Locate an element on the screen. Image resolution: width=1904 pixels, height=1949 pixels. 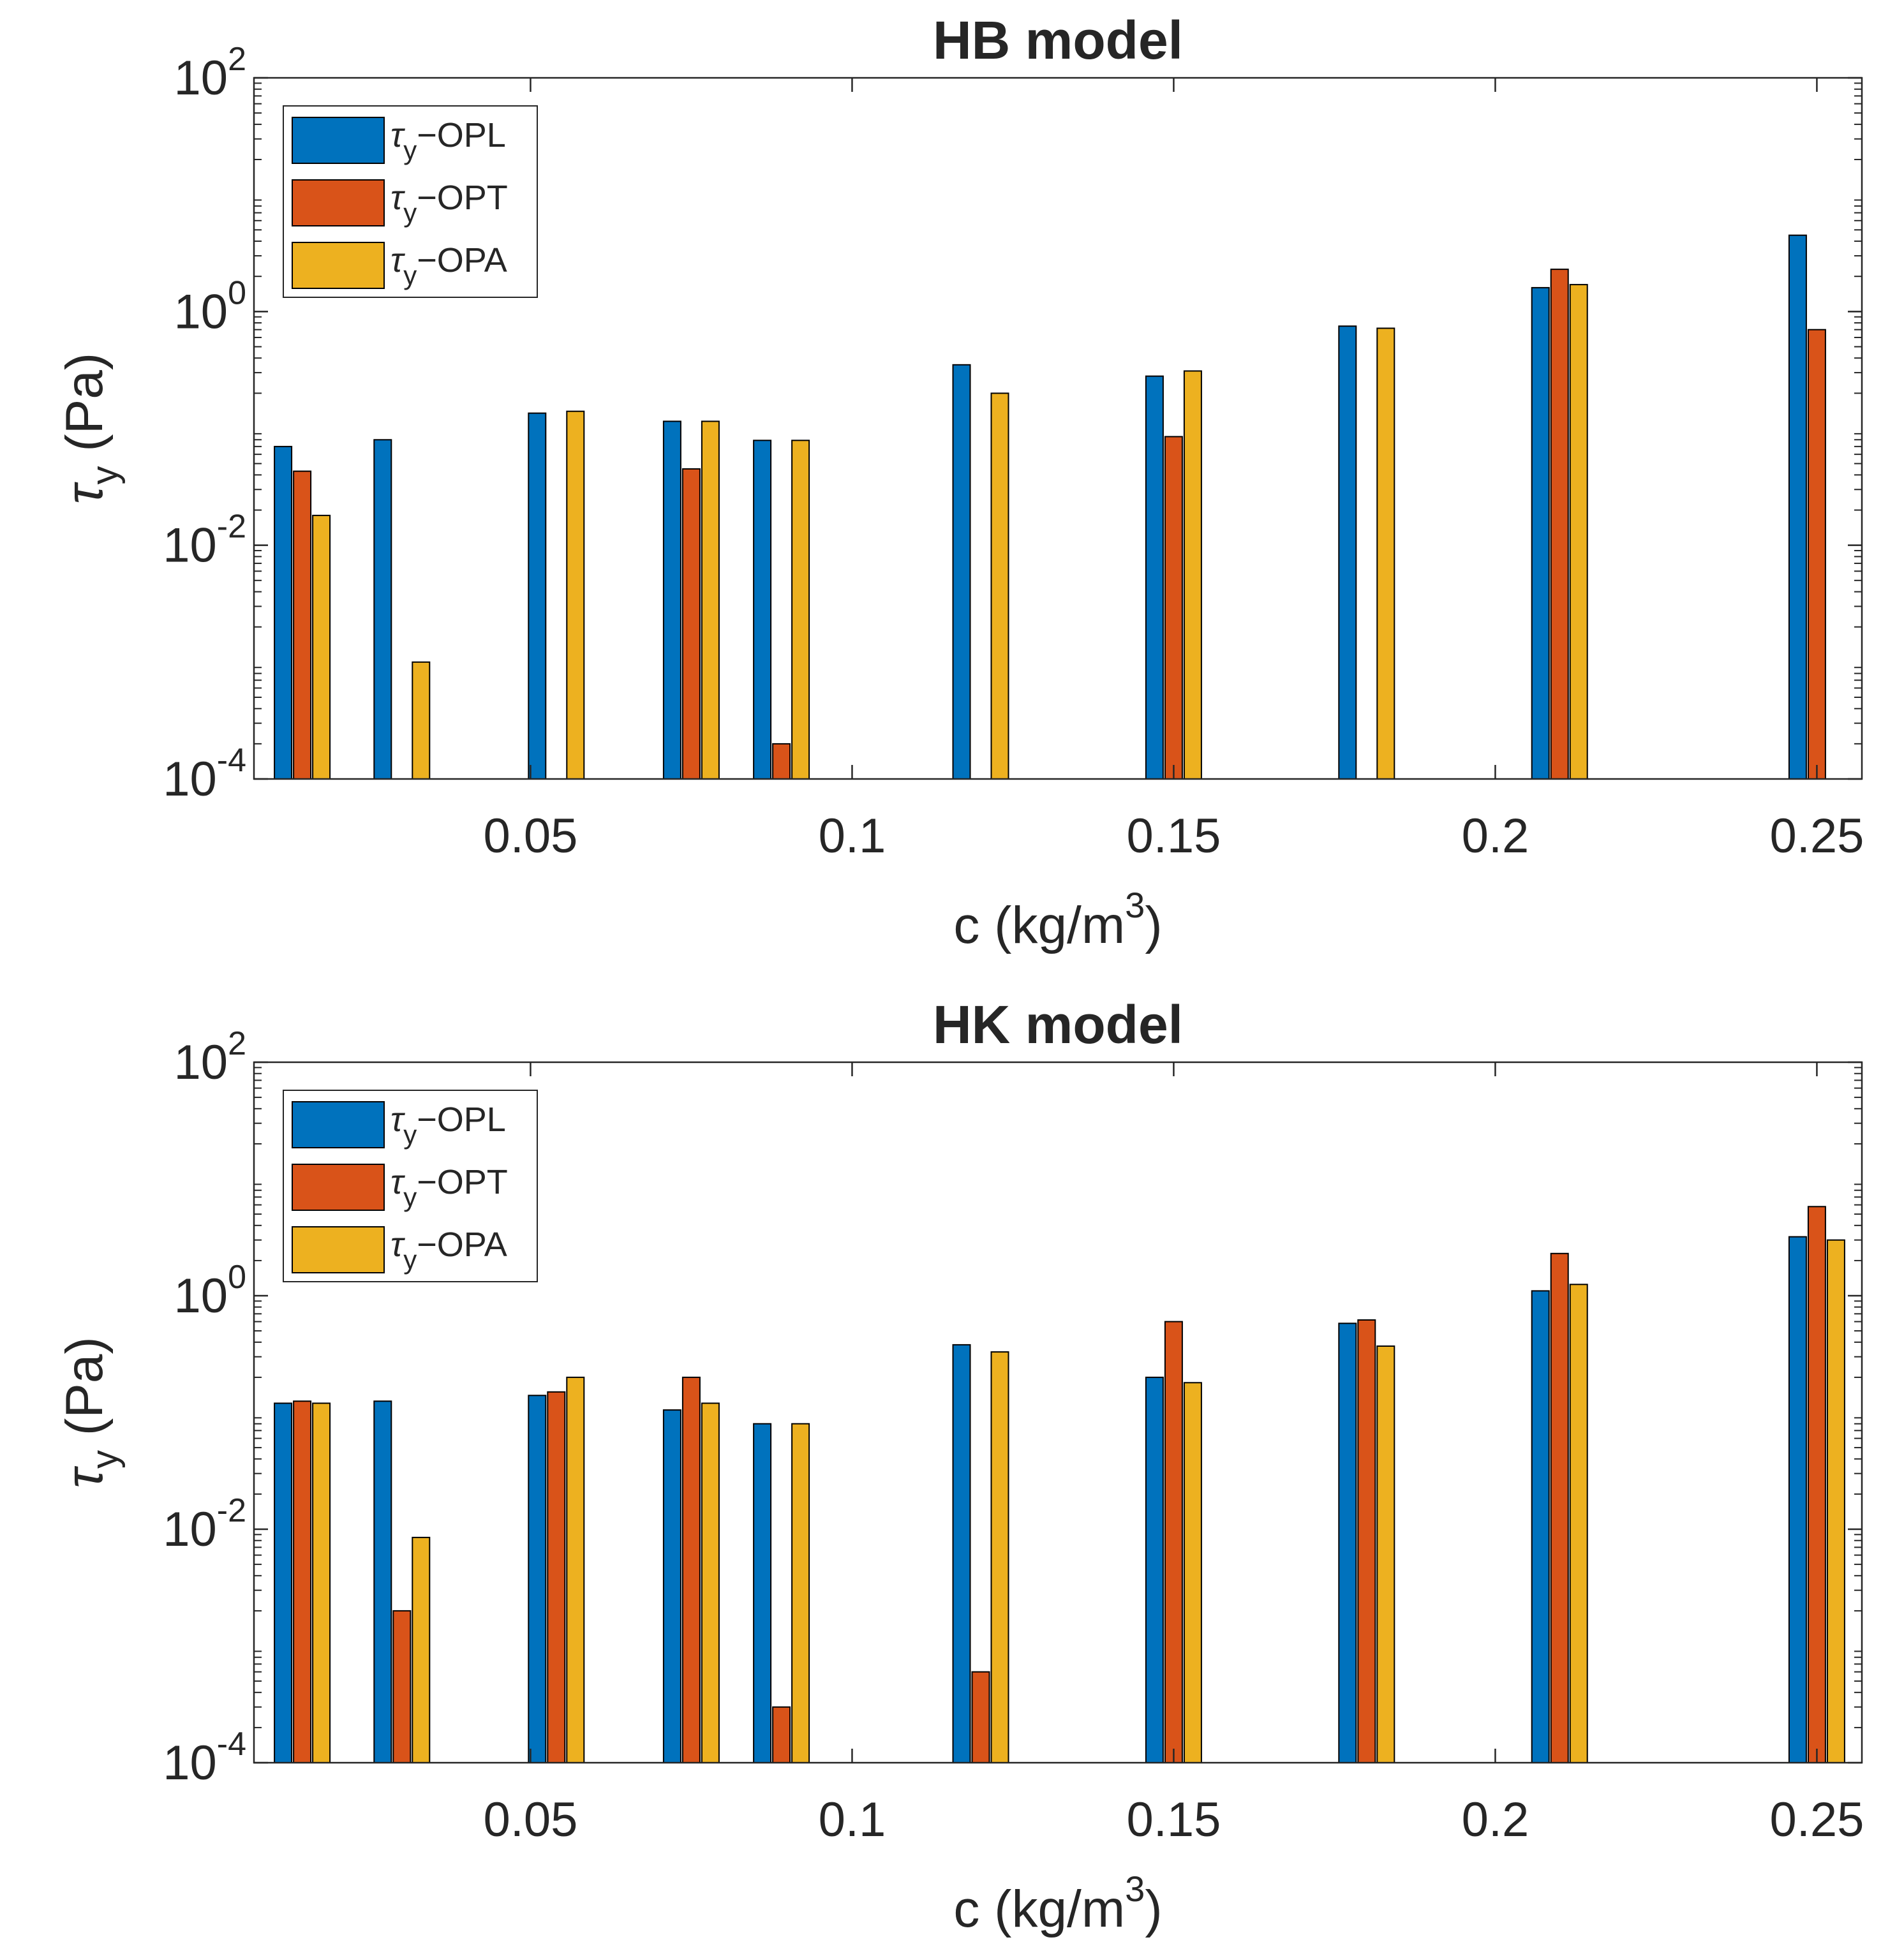
x-tick-label: 0.25 is located at coordinates (1816, 836).